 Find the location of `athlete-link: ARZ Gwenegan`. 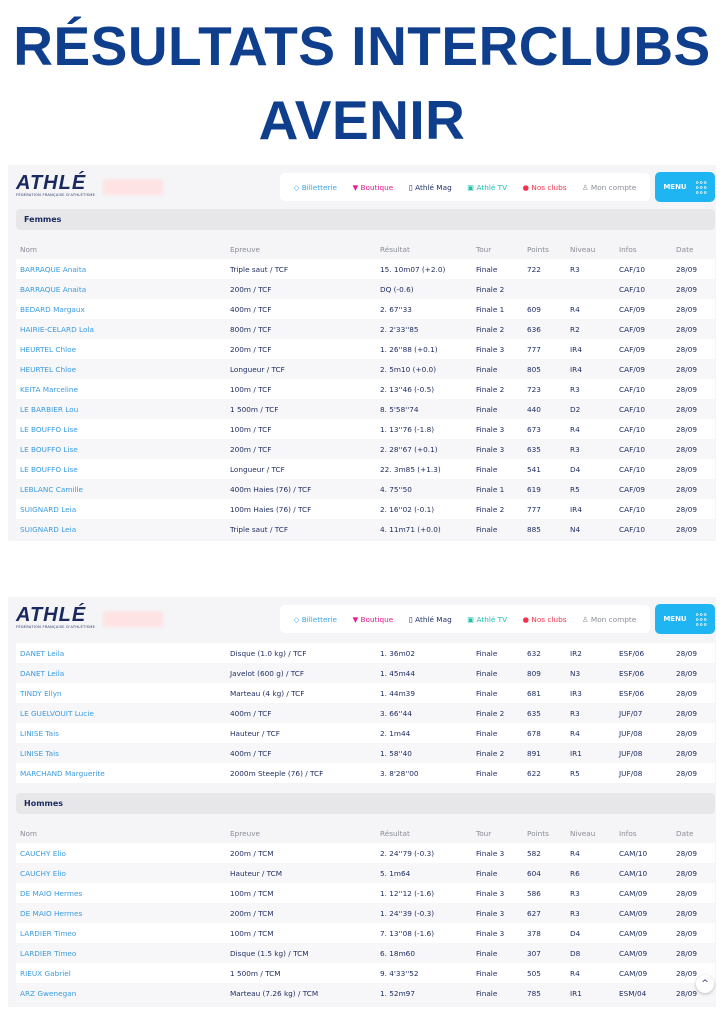

athlete-link: ARZ Gwenegan is located at coordinates (48, 993).